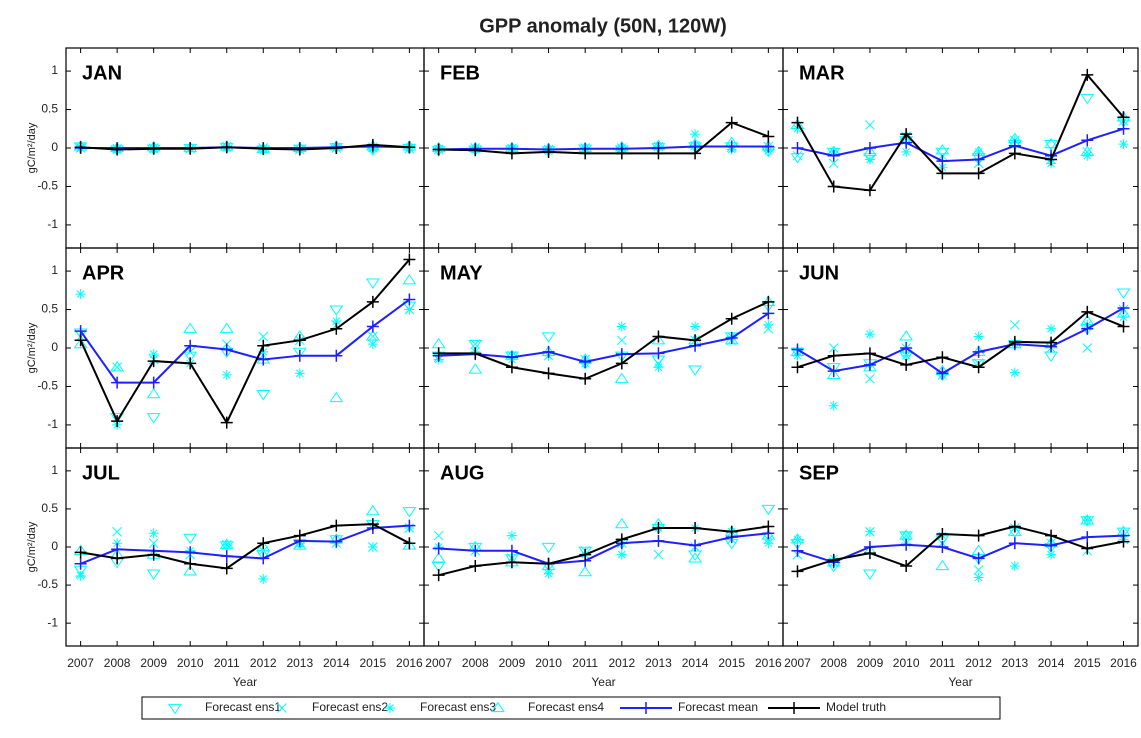  What do you see at coordinates (833, 663) in the screenshot?
I see `x-tick-label: 2008` at bounding box center [833, 663].